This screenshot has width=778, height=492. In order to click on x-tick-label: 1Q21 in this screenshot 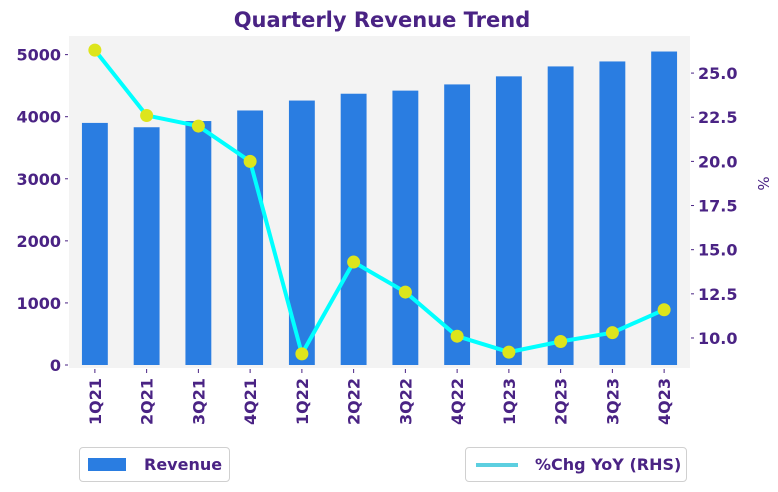, I will do `click(95, 401)`.